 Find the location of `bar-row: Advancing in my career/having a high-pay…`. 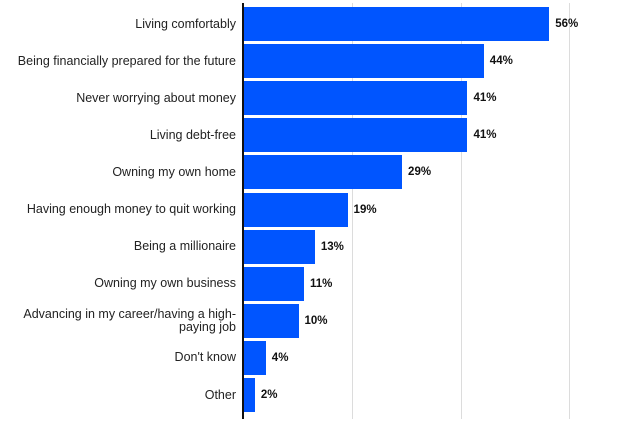

bar-row: Advancing in my career/having a high-pay… is located at coordinates (312, 320).